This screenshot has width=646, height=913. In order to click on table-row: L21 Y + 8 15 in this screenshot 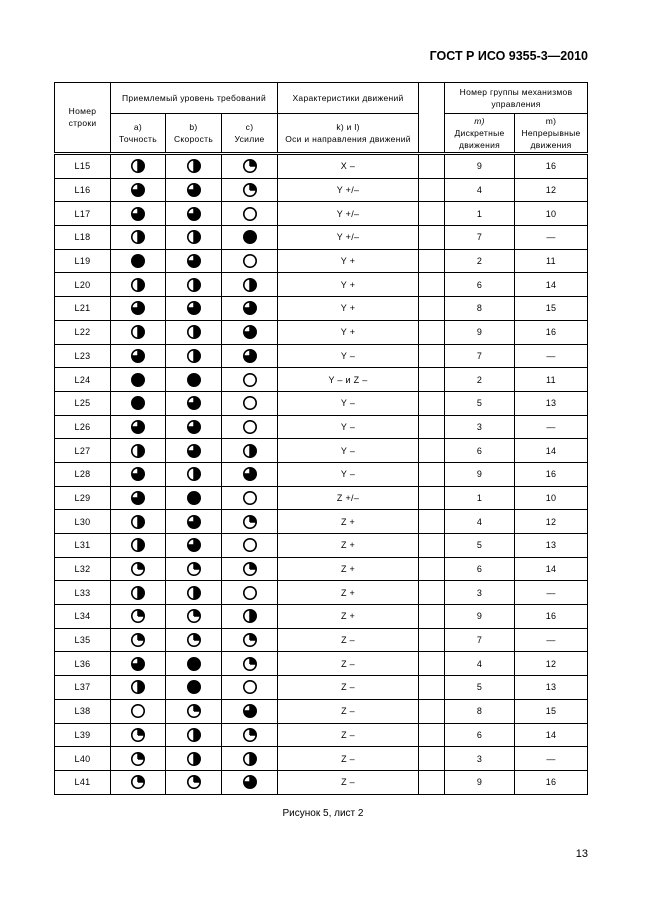, I will do `click(321, 308)`.